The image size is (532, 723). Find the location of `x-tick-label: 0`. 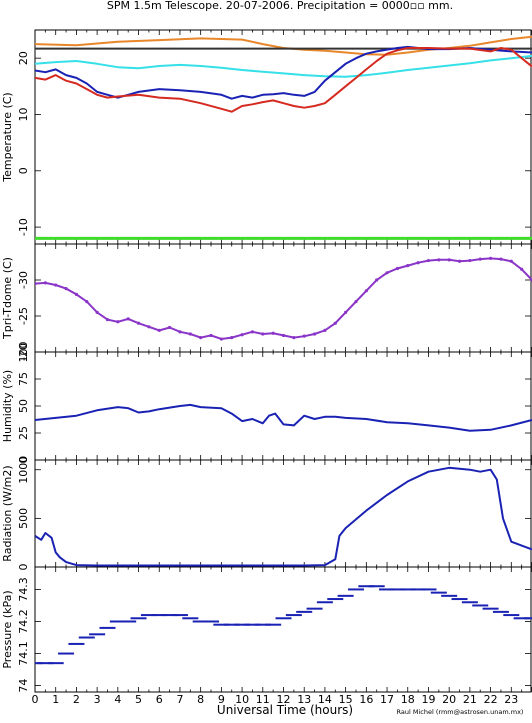

x-tick-label: 0 is located at coordinates (35, 699).